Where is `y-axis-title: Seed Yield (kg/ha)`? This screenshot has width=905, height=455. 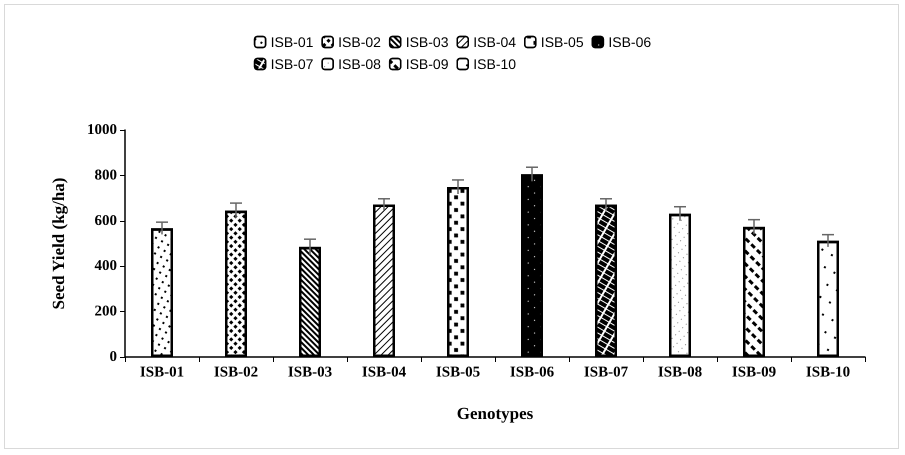
y-axis-title: Seed Yield (kg/ha) is located at coordinates (58, 244).